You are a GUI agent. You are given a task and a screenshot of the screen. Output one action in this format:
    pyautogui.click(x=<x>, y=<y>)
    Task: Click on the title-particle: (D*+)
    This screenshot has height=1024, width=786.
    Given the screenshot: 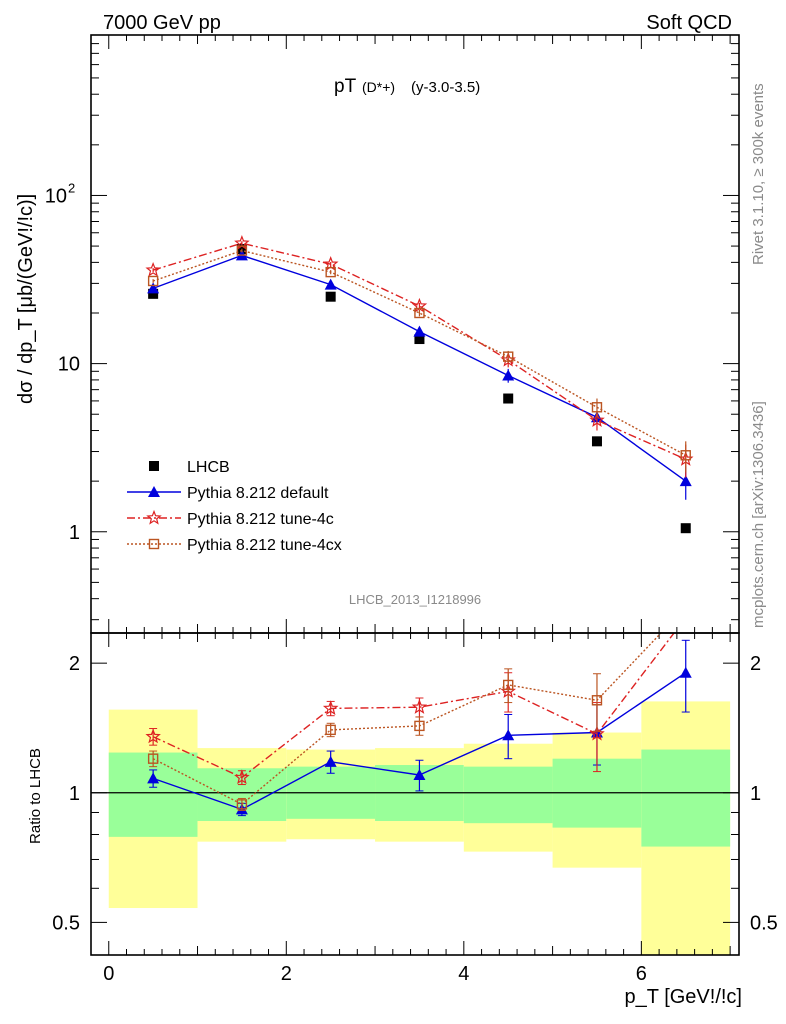 What is the action you would take?
    pyautogui.click(x=378, y=87)
    